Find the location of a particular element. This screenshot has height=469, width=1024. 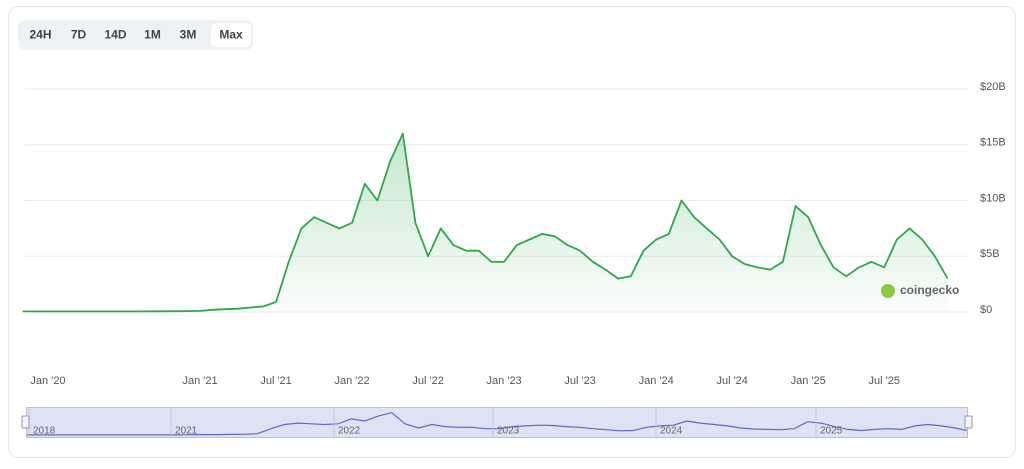

y-tick-label: $5B is located at coordinates (990, 254).